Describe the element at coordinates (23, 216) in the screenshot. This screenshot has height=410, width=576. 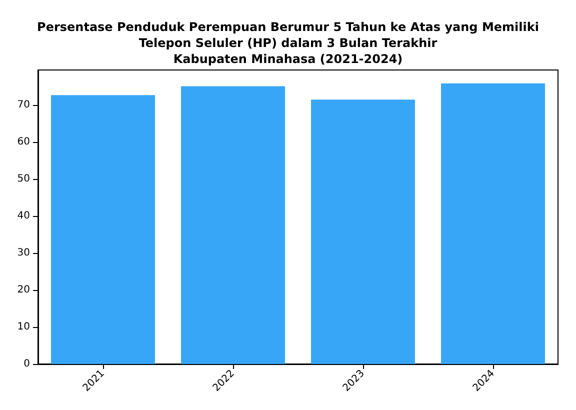
I see `y-tick-label: 40` at that location.